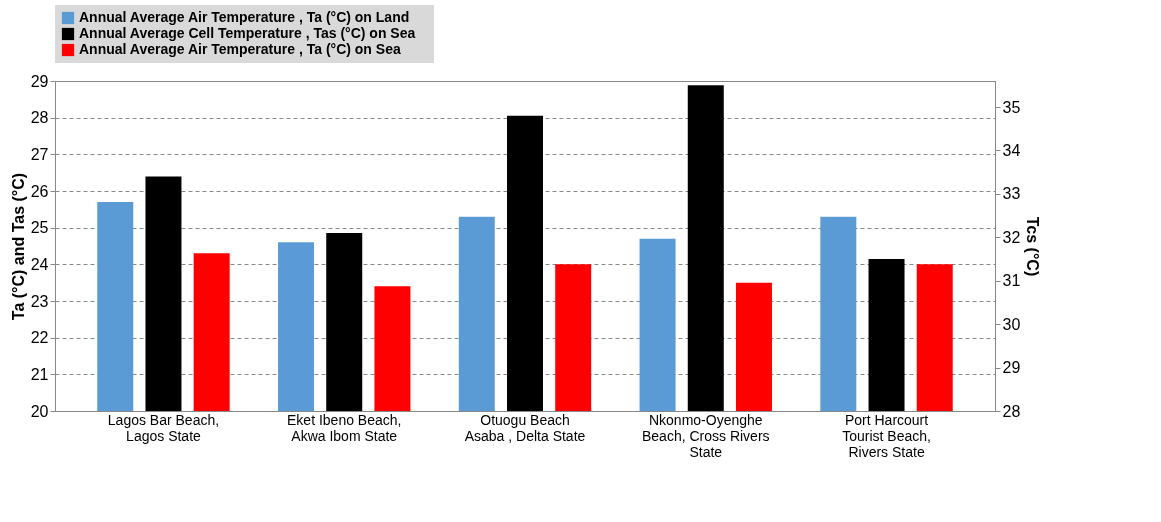 This screenshot has width=1161, height=522. I want to click on y2-tick-label: 35, so click(1011, 107).